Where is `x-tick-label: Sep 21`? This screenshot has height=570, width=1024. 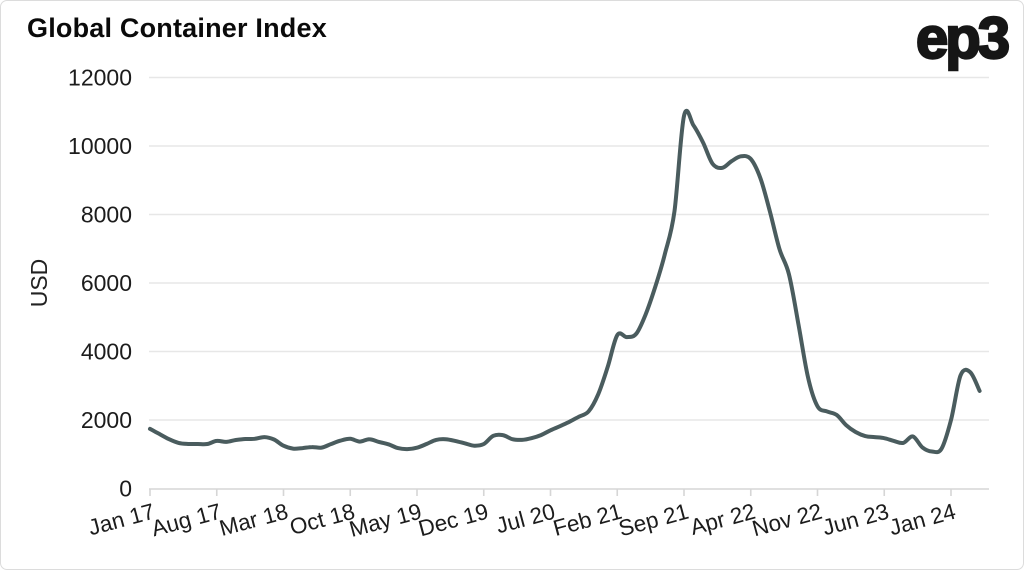 x-tick-label: Sep 21 is located at coordinates (653, 520).